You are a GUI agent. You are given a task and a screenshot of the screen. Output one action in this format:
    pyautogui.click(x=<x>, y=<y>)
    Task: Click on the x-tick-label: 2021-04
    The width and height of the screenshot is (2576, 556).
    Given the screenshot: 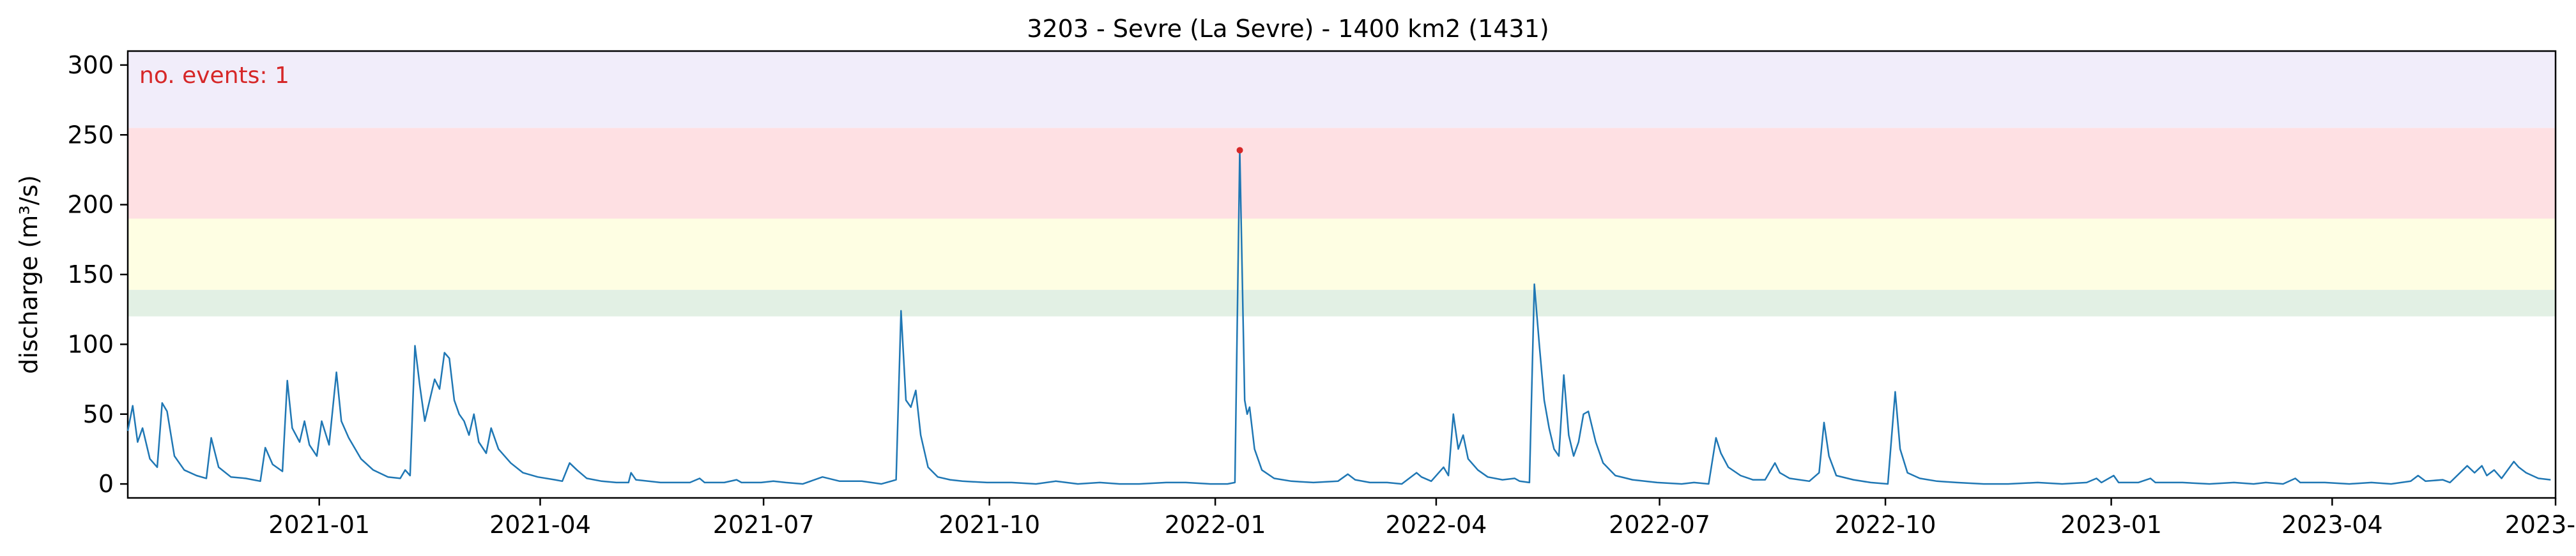 What is the action you would take?
    pyautogui.click(x=540, y=525)
    